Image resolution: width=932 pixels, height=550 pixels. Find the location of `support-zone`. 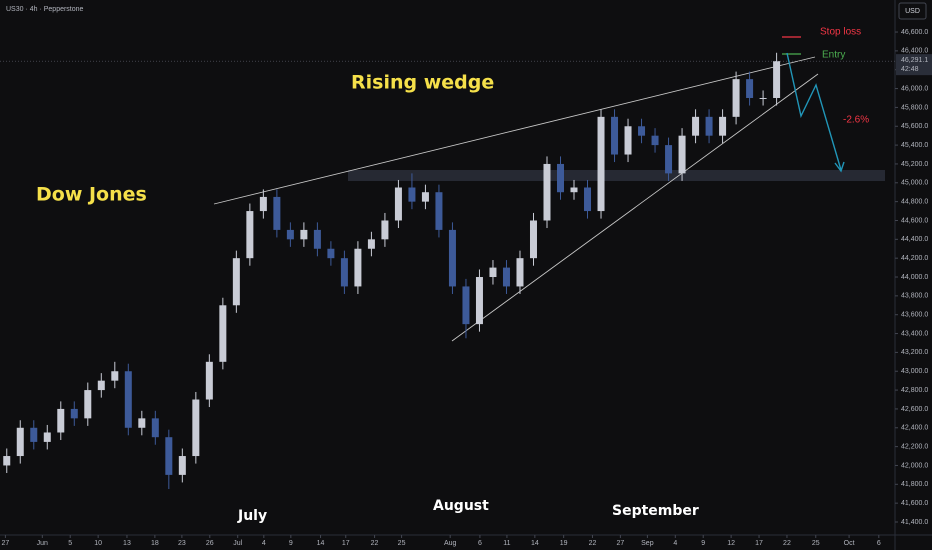

support-zone is located at coordinates (616, 175).